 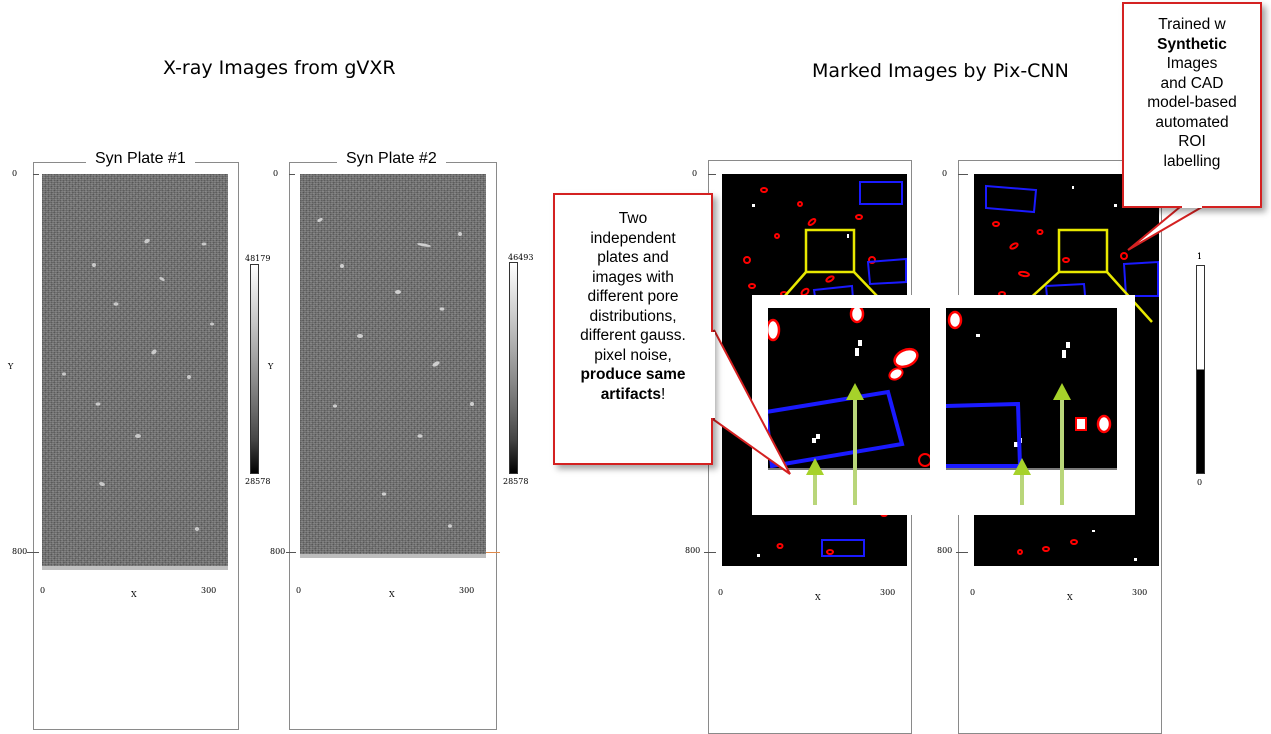 I want to click on plate2-xtick-300: 300, so click(x=467, y=590).